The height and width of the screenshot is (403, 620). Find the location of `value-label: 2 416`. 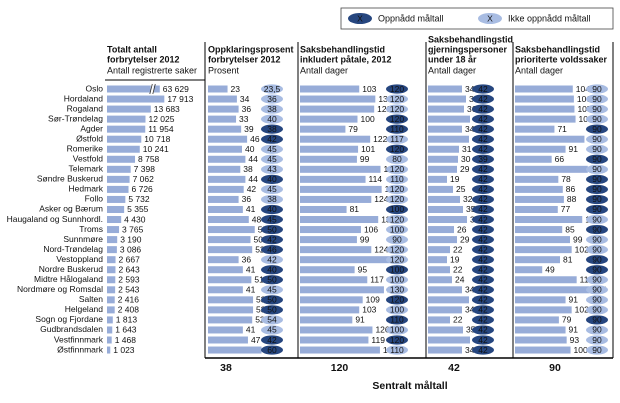

value-label: 2 416 is located at coordinates (129, 300).